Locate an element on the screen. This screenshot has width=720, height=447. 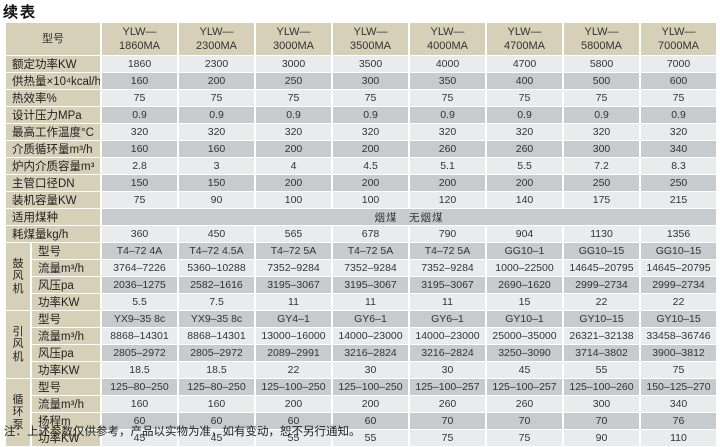
table-cell: 3714–3802 is located at coordinates (601, 353).